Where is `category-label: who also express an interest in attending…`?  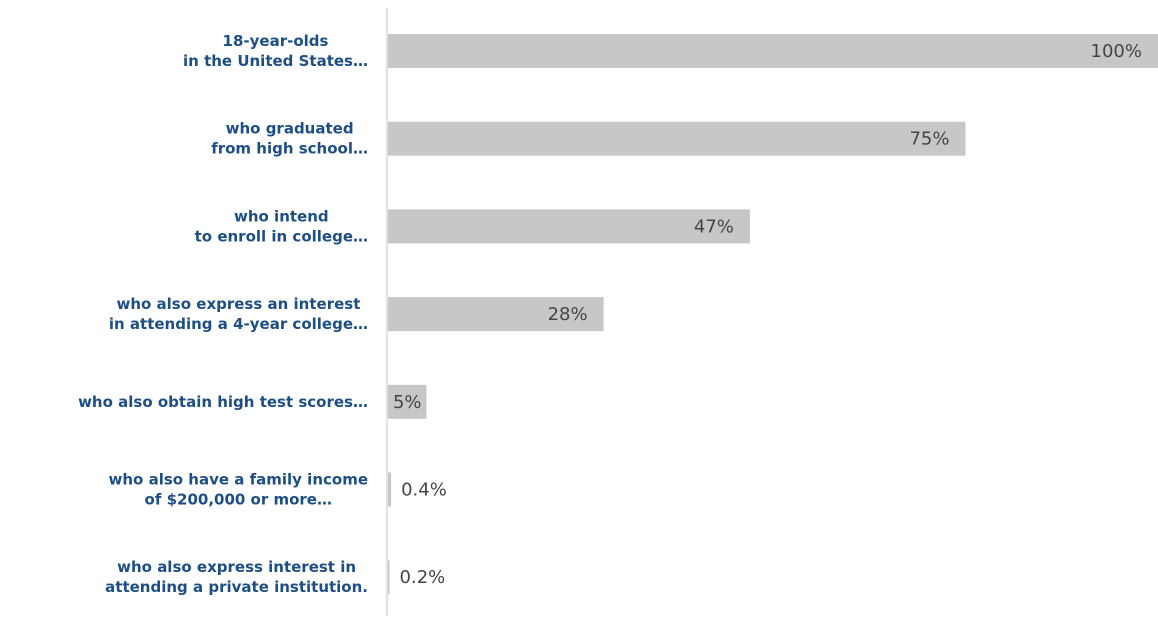 category-label: who also express an interest in attending… is located at coordinates (238, 314).